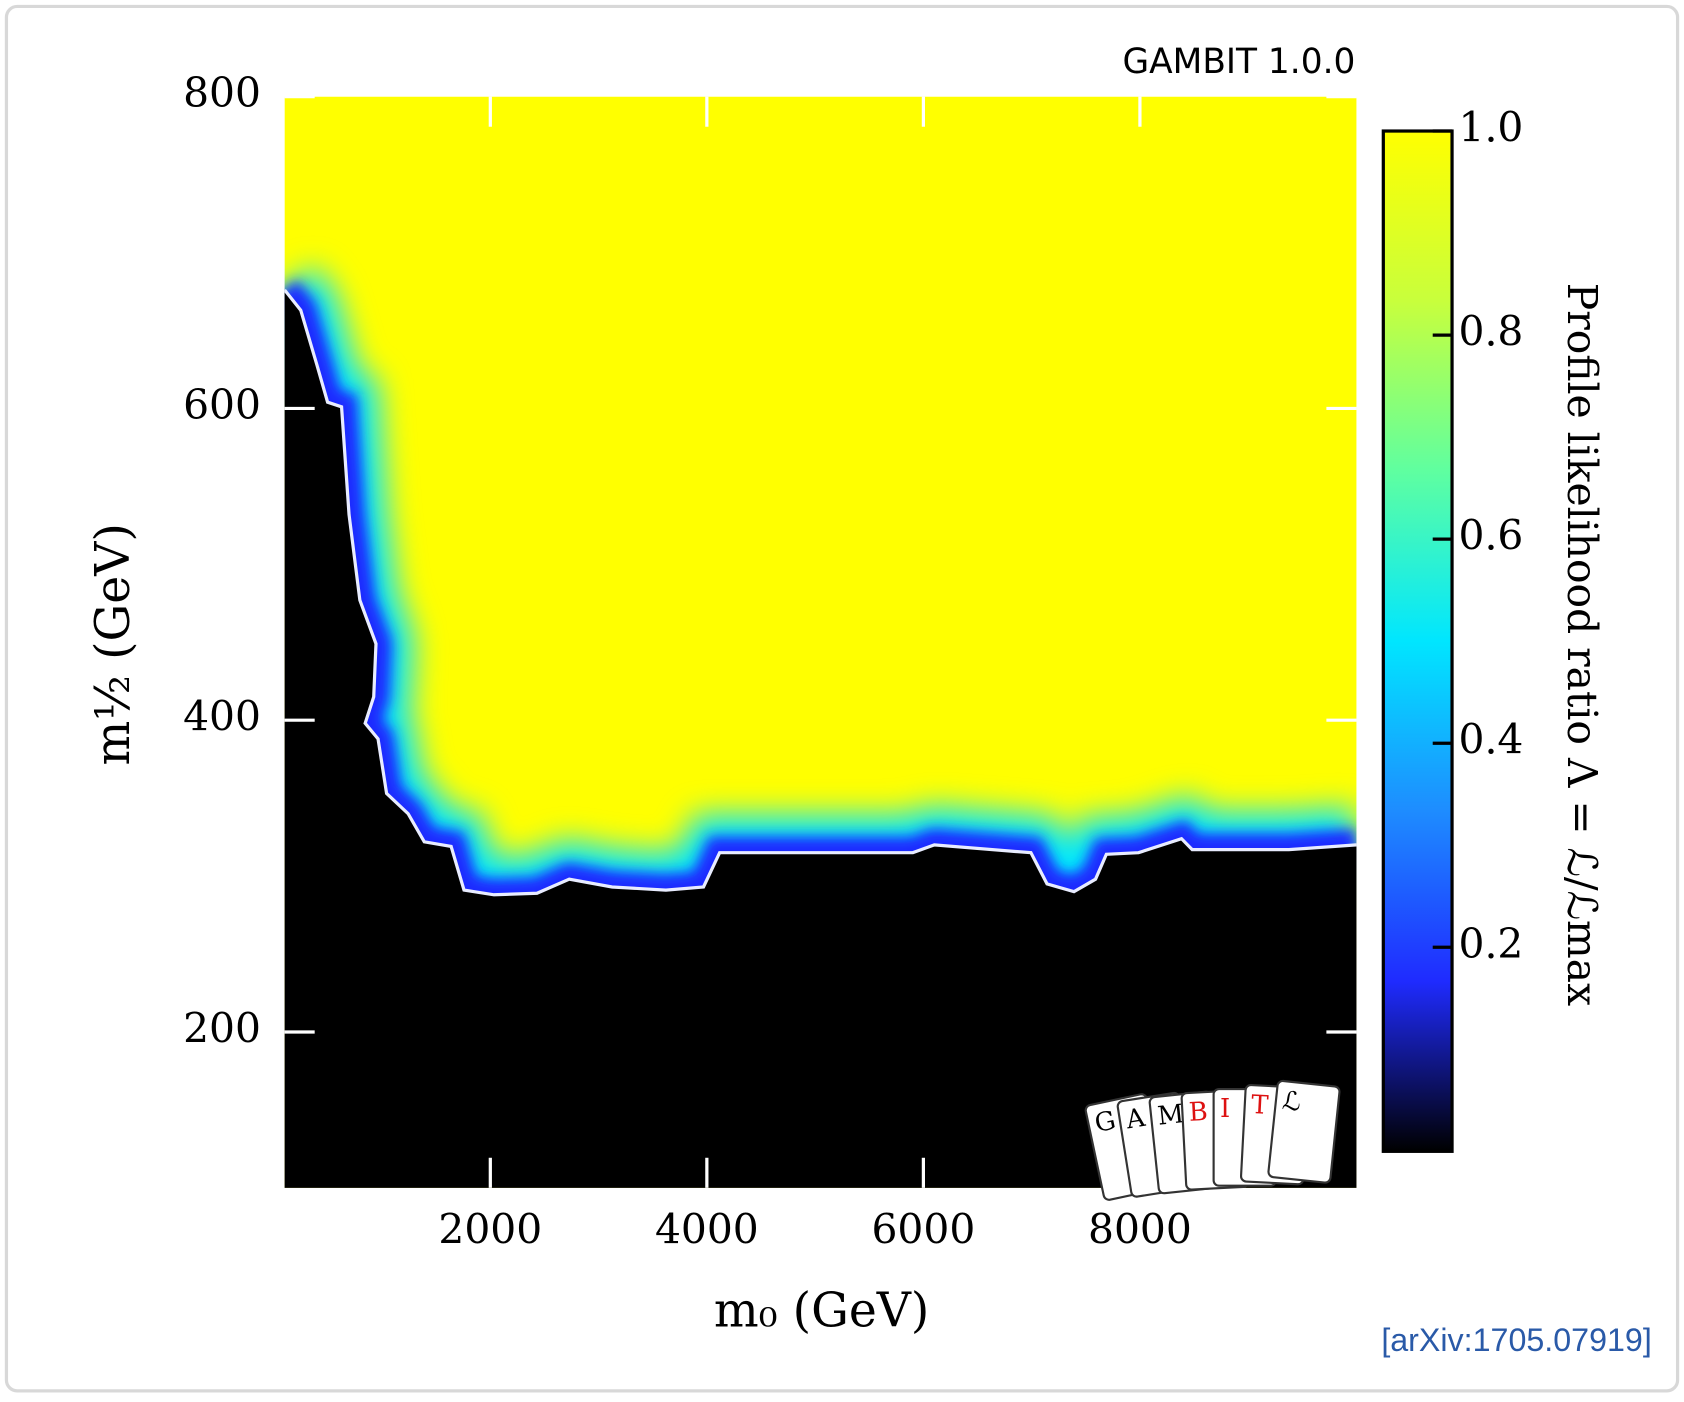 This screenshot has height=1402, width=1684. I want to click on chart-title: GAMBIT 1.0.0, so click(1239, 62).